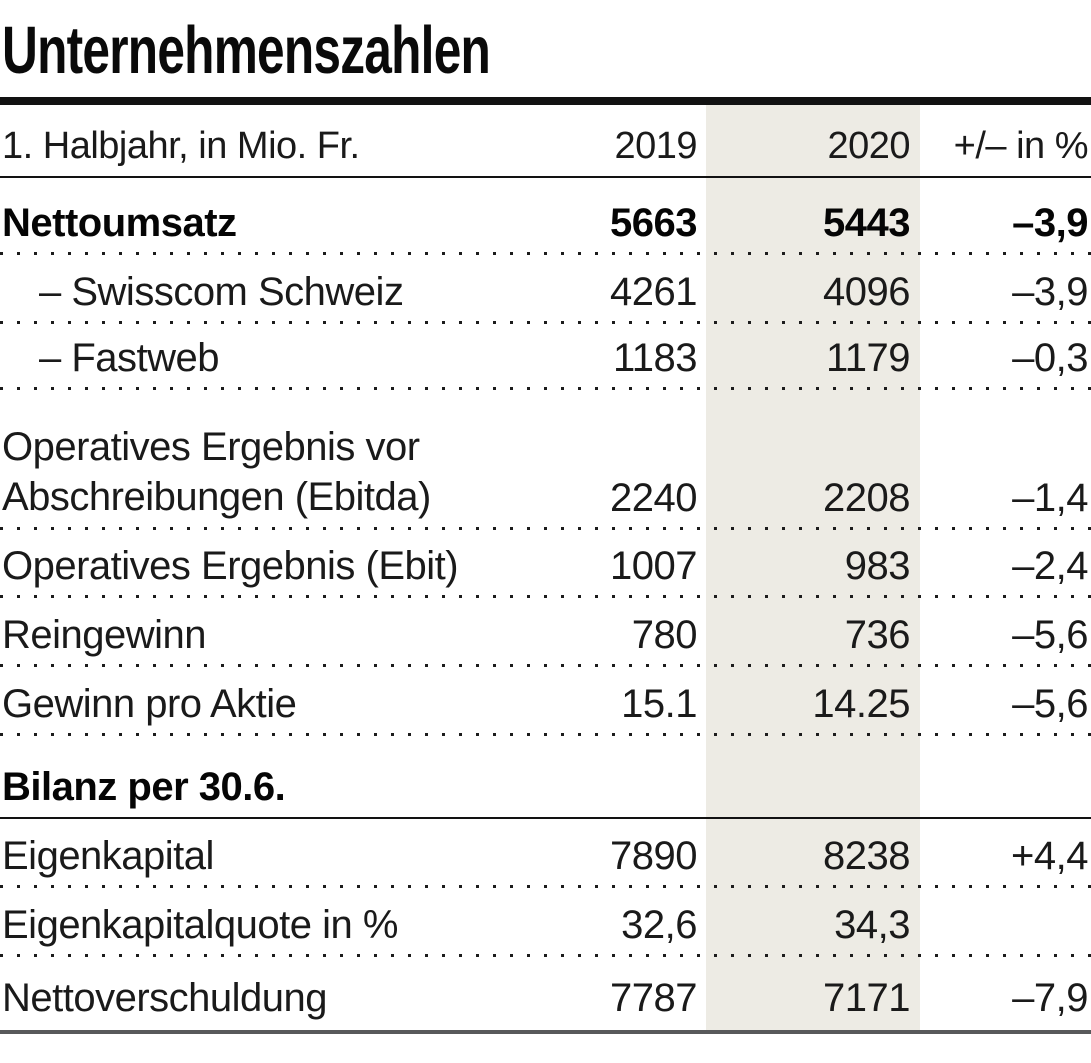 Image resolution: width=1091 pixels, height=1063 pixels. I want to click on value-2019: 5663, so click(653, 222).